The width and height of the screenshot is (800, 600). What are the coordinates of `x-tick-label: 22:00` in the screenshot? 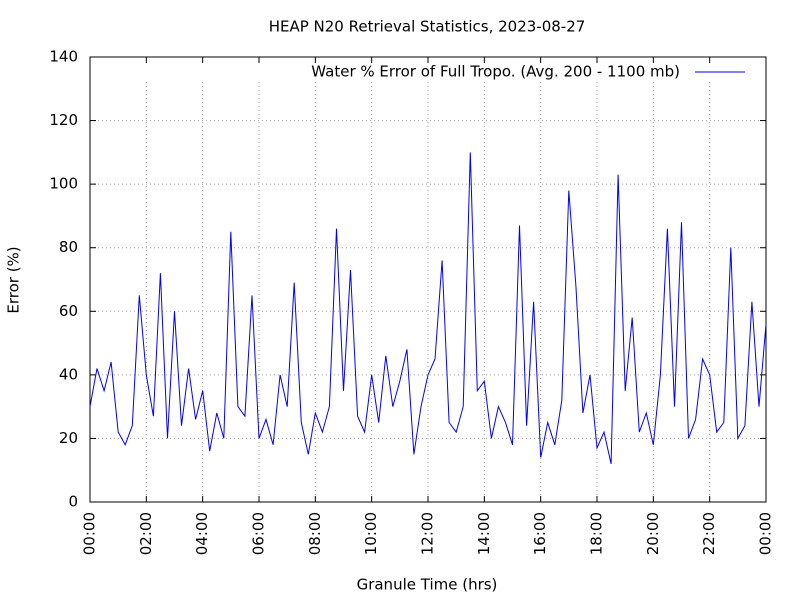 It's located at (709, 533).